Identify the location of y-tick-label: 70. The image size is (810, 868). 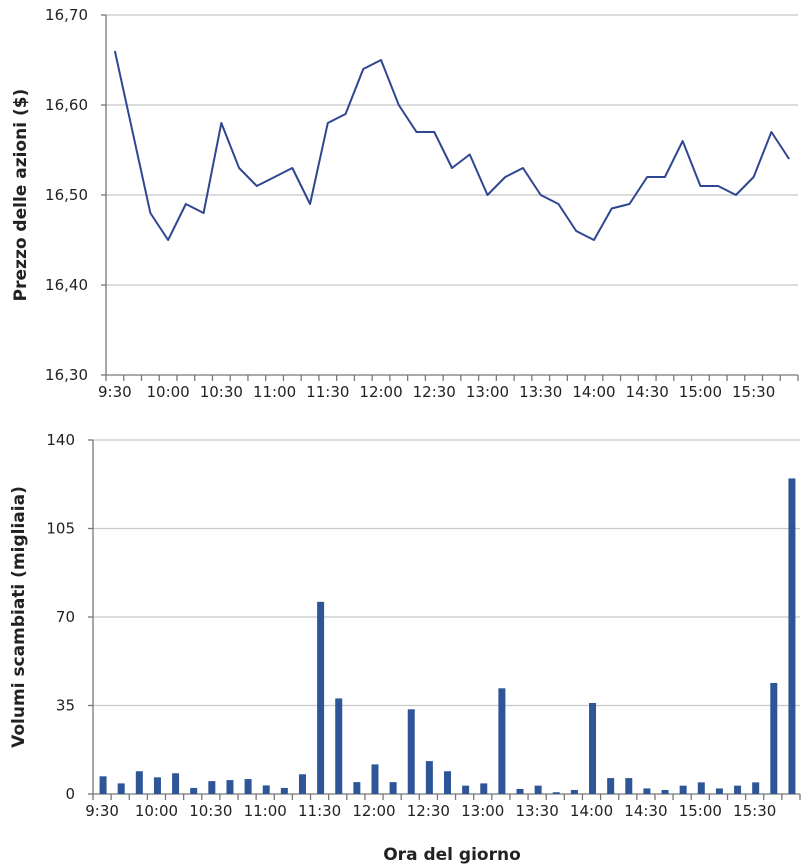
(65, 617).